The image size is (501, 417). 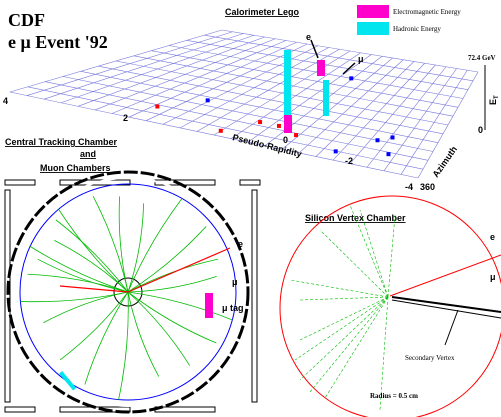 What do you see at coordinates (482, 58) in the screenshot?
I see `scale-label: 72.4 GeV` at bounding box center [482, 58].